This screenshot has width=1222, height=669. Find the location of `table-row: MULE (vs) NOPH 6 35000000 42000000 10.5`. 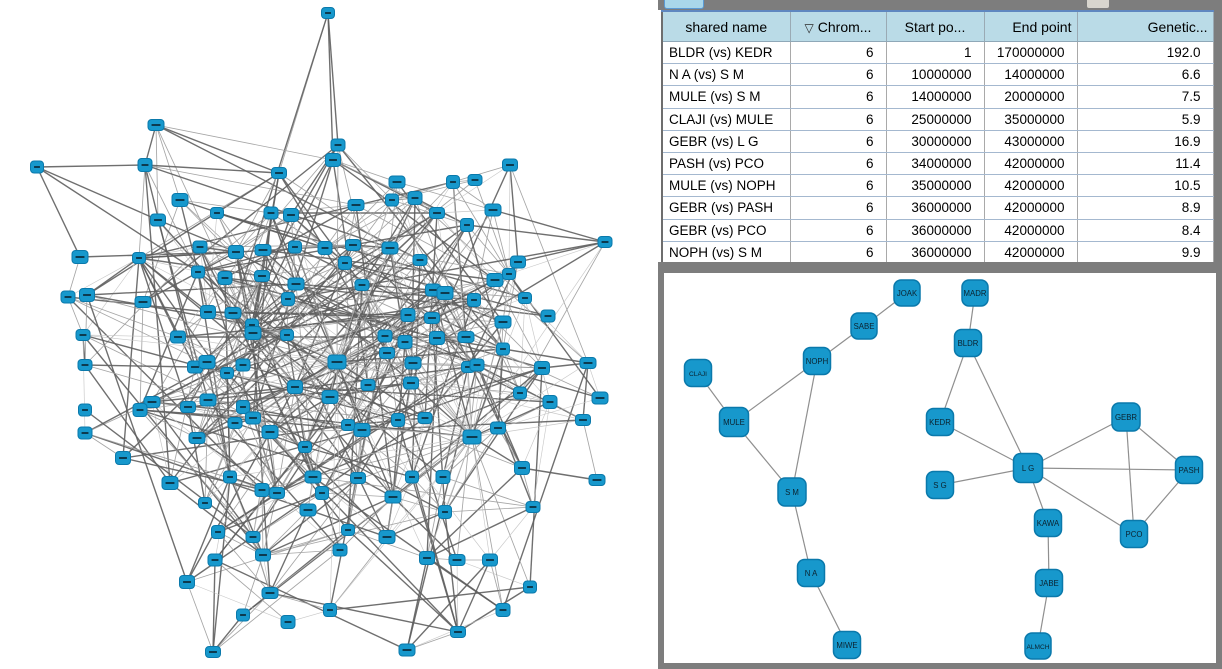

table-row: MULE (vs) NOPH 6 35000000 42000000 10.5 is located at coordinates (938, 186).